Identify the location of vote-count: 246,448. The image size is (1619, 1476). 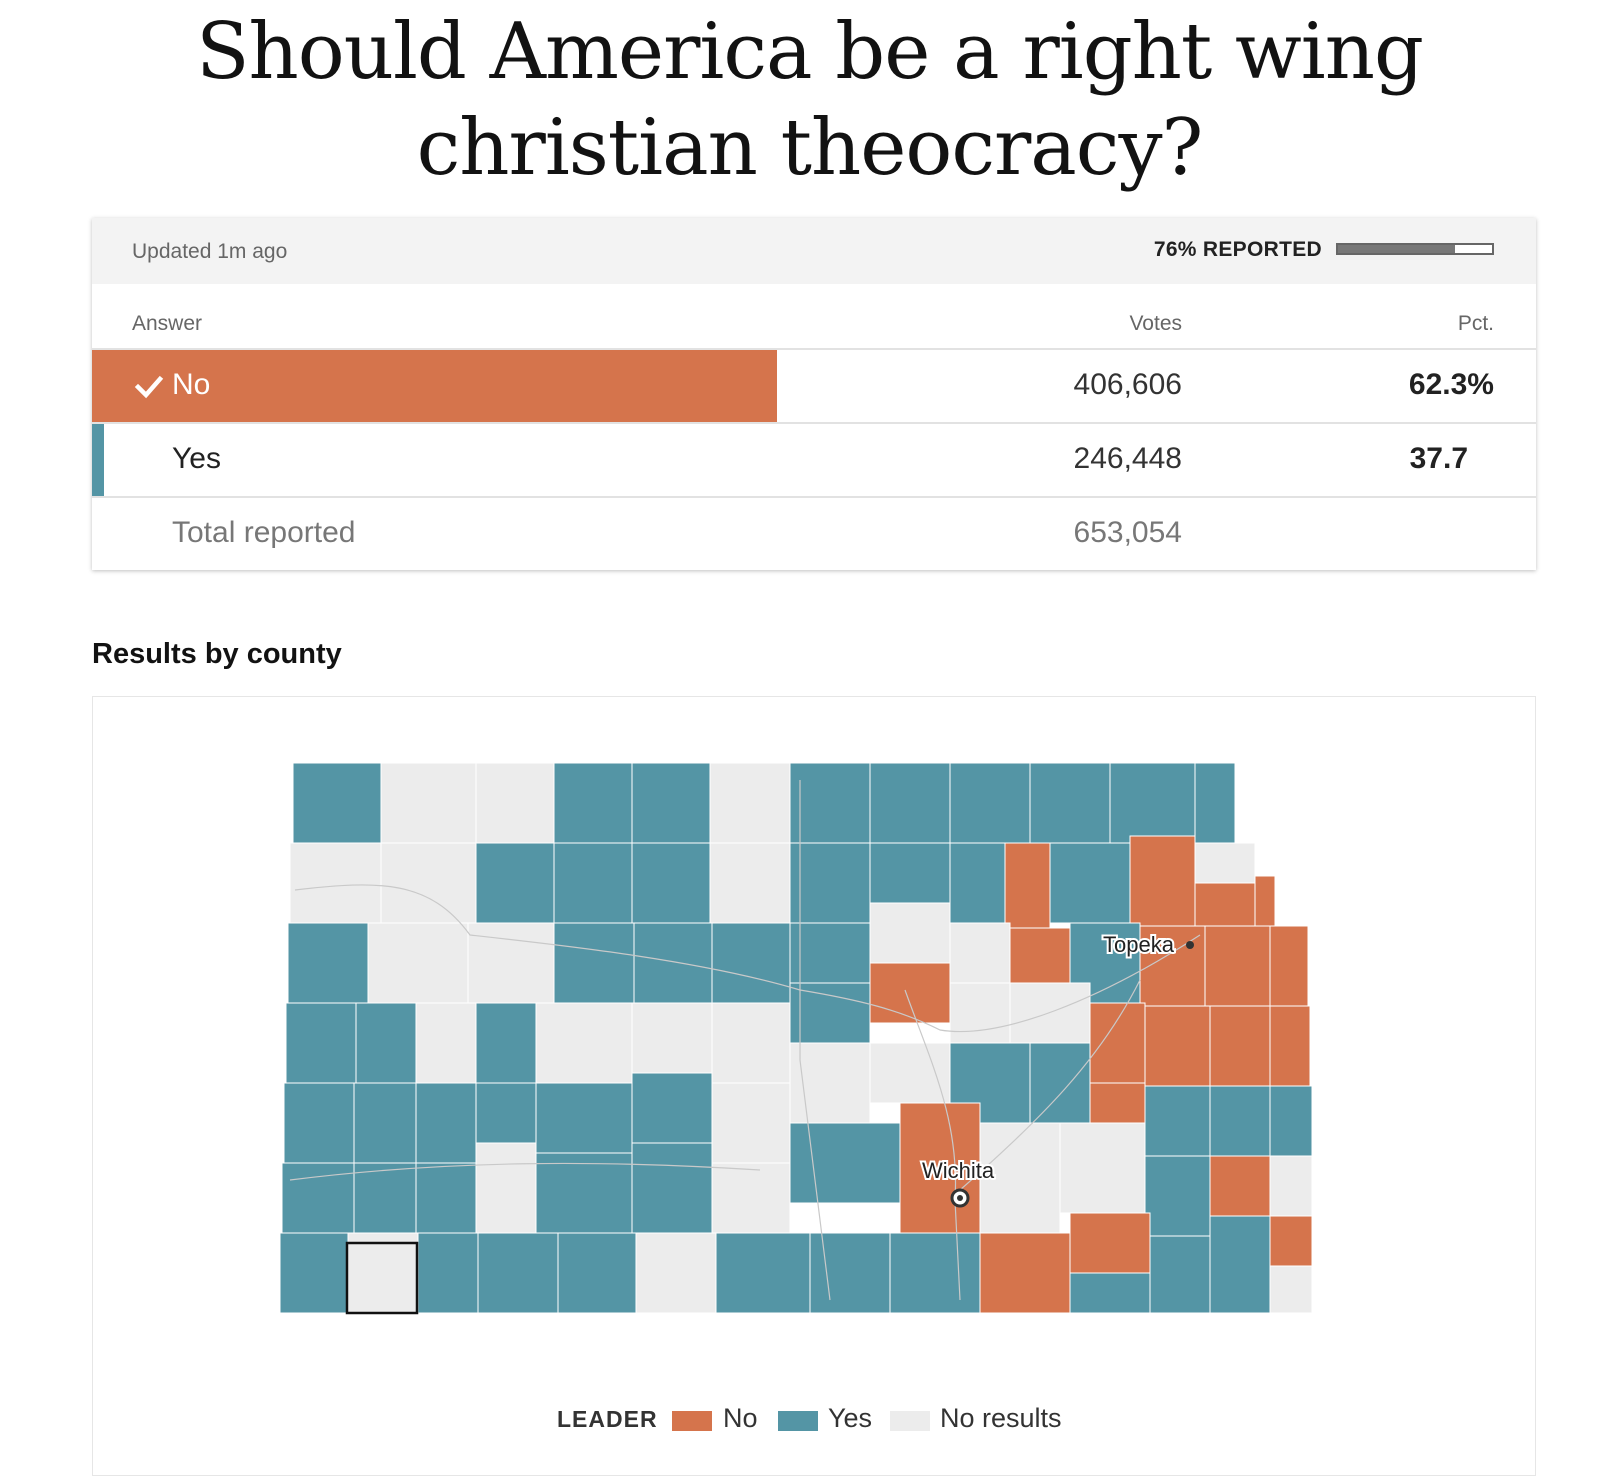
(1127, 458).